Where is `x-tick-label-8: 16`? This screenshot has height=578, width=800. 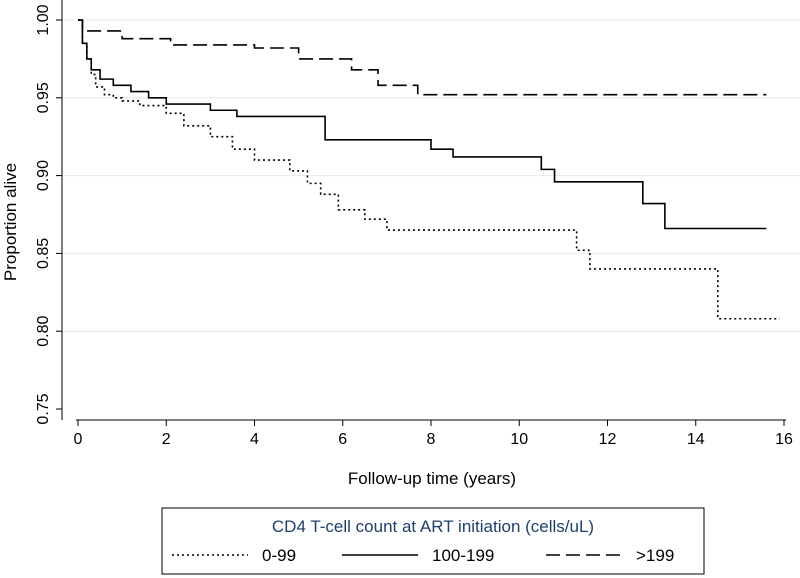 x-tick-label-8: 16 is located at coordinates (784, 439).